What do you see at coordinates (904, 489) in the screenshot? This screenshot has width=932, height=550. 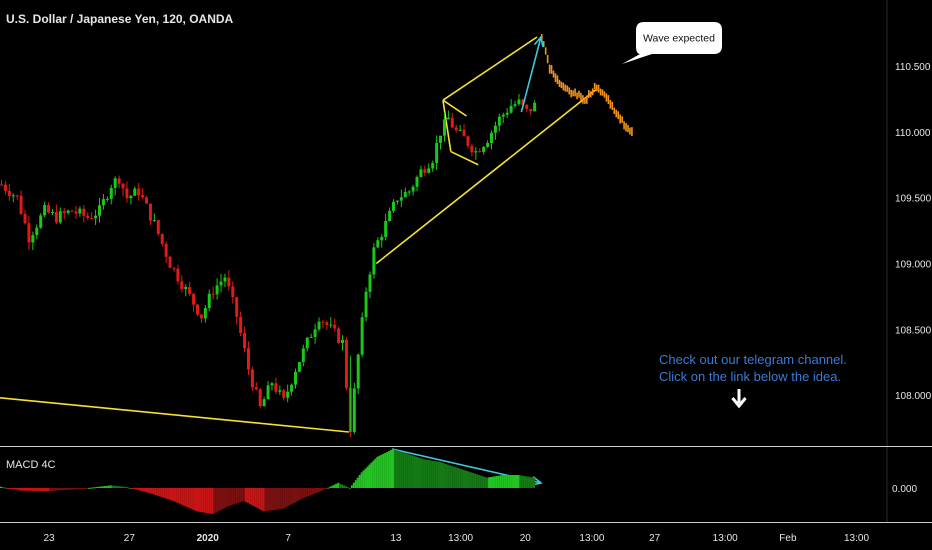 I see `macd-zero-label: 0.000` at bounding box center [904, 489].